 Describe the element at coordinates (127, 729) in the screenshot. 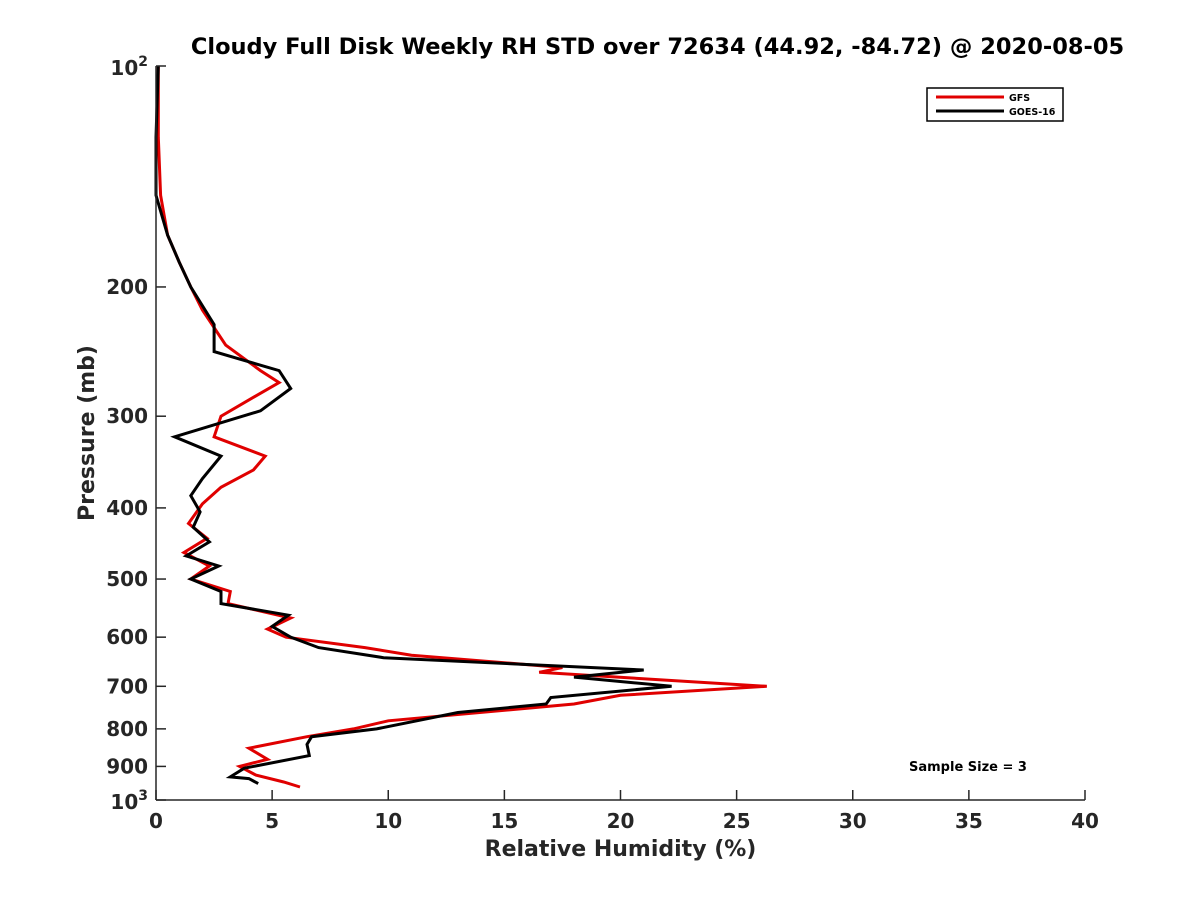

I see `y-tick-label: 800` at that location.